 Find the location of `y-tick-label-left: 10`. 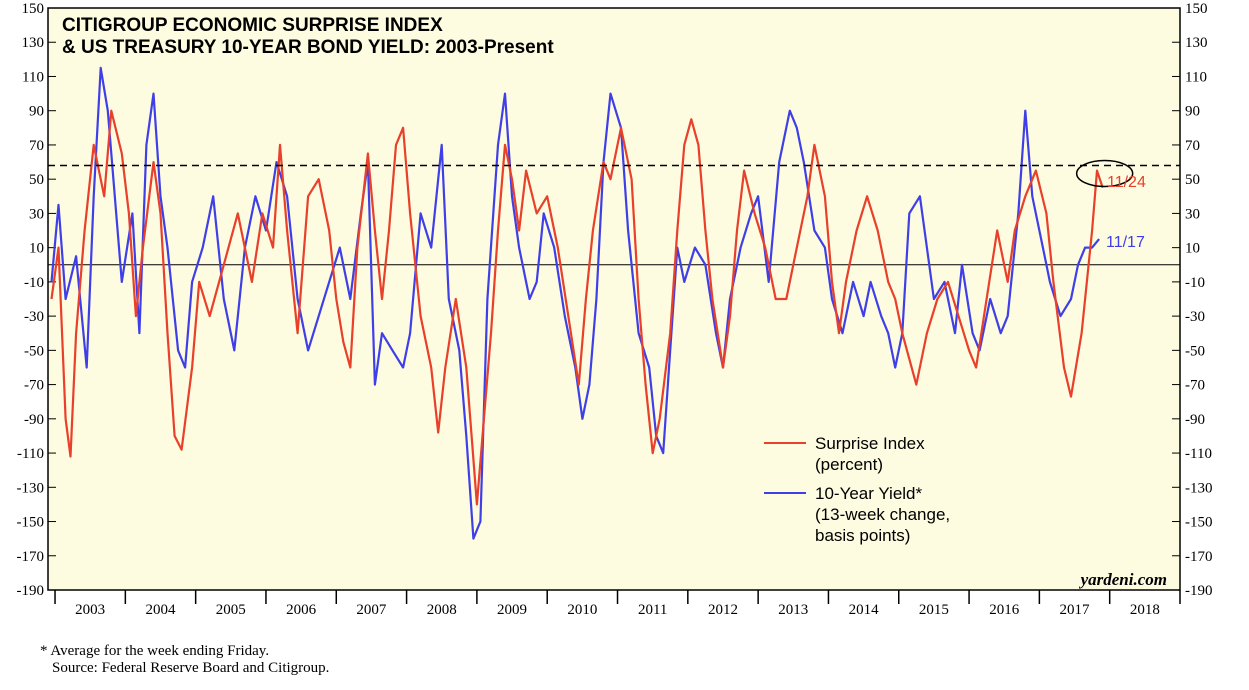

y-tick-label-left: 10 is located at coordinates (36, 249).